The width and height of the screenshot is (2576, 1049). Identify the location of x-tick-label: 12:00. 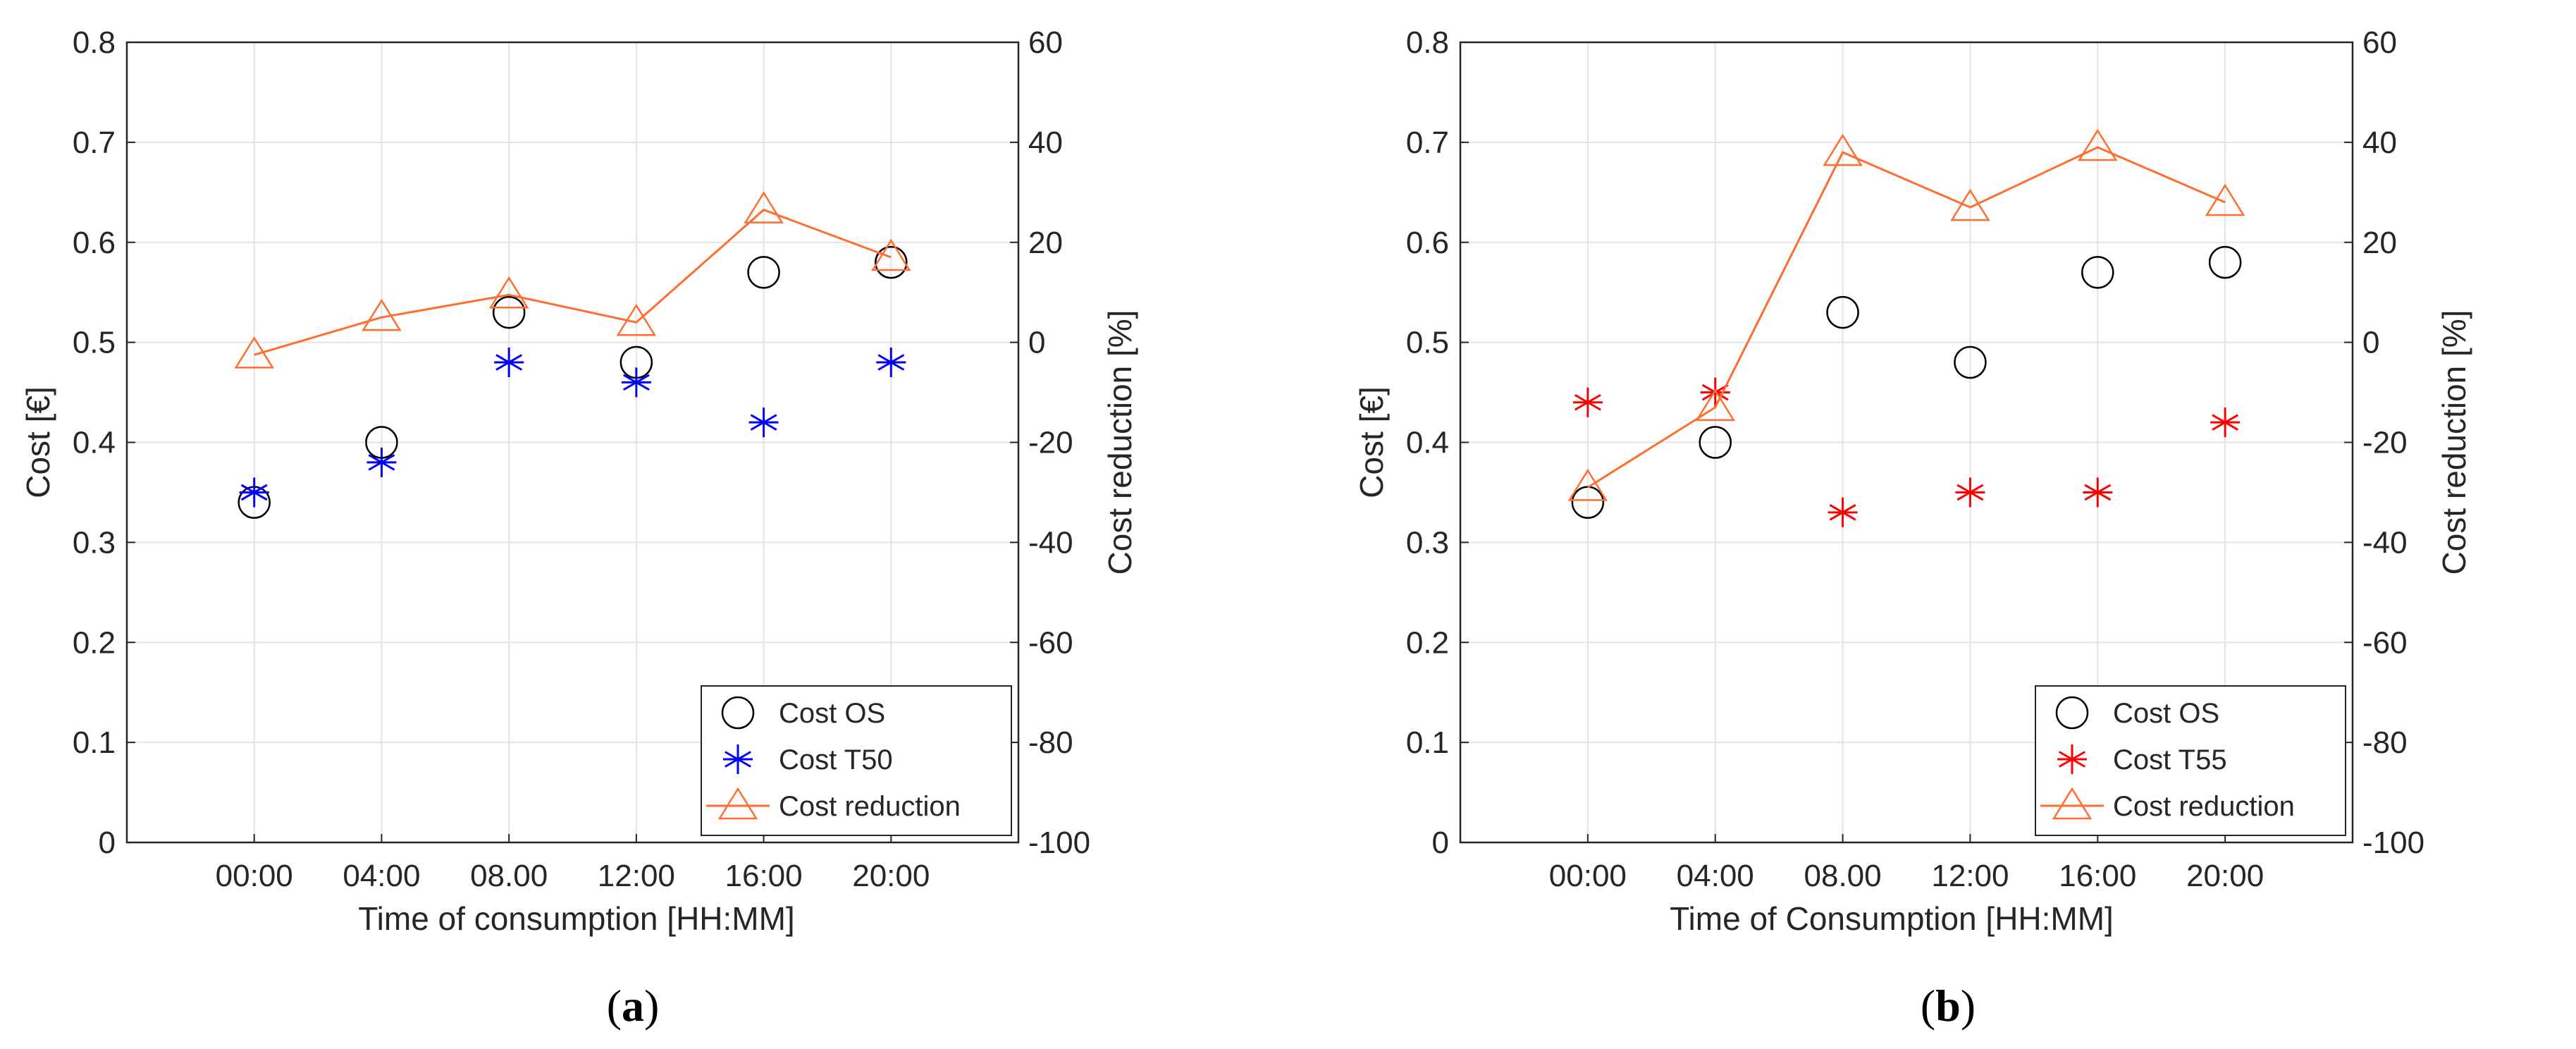
(1970, 876).